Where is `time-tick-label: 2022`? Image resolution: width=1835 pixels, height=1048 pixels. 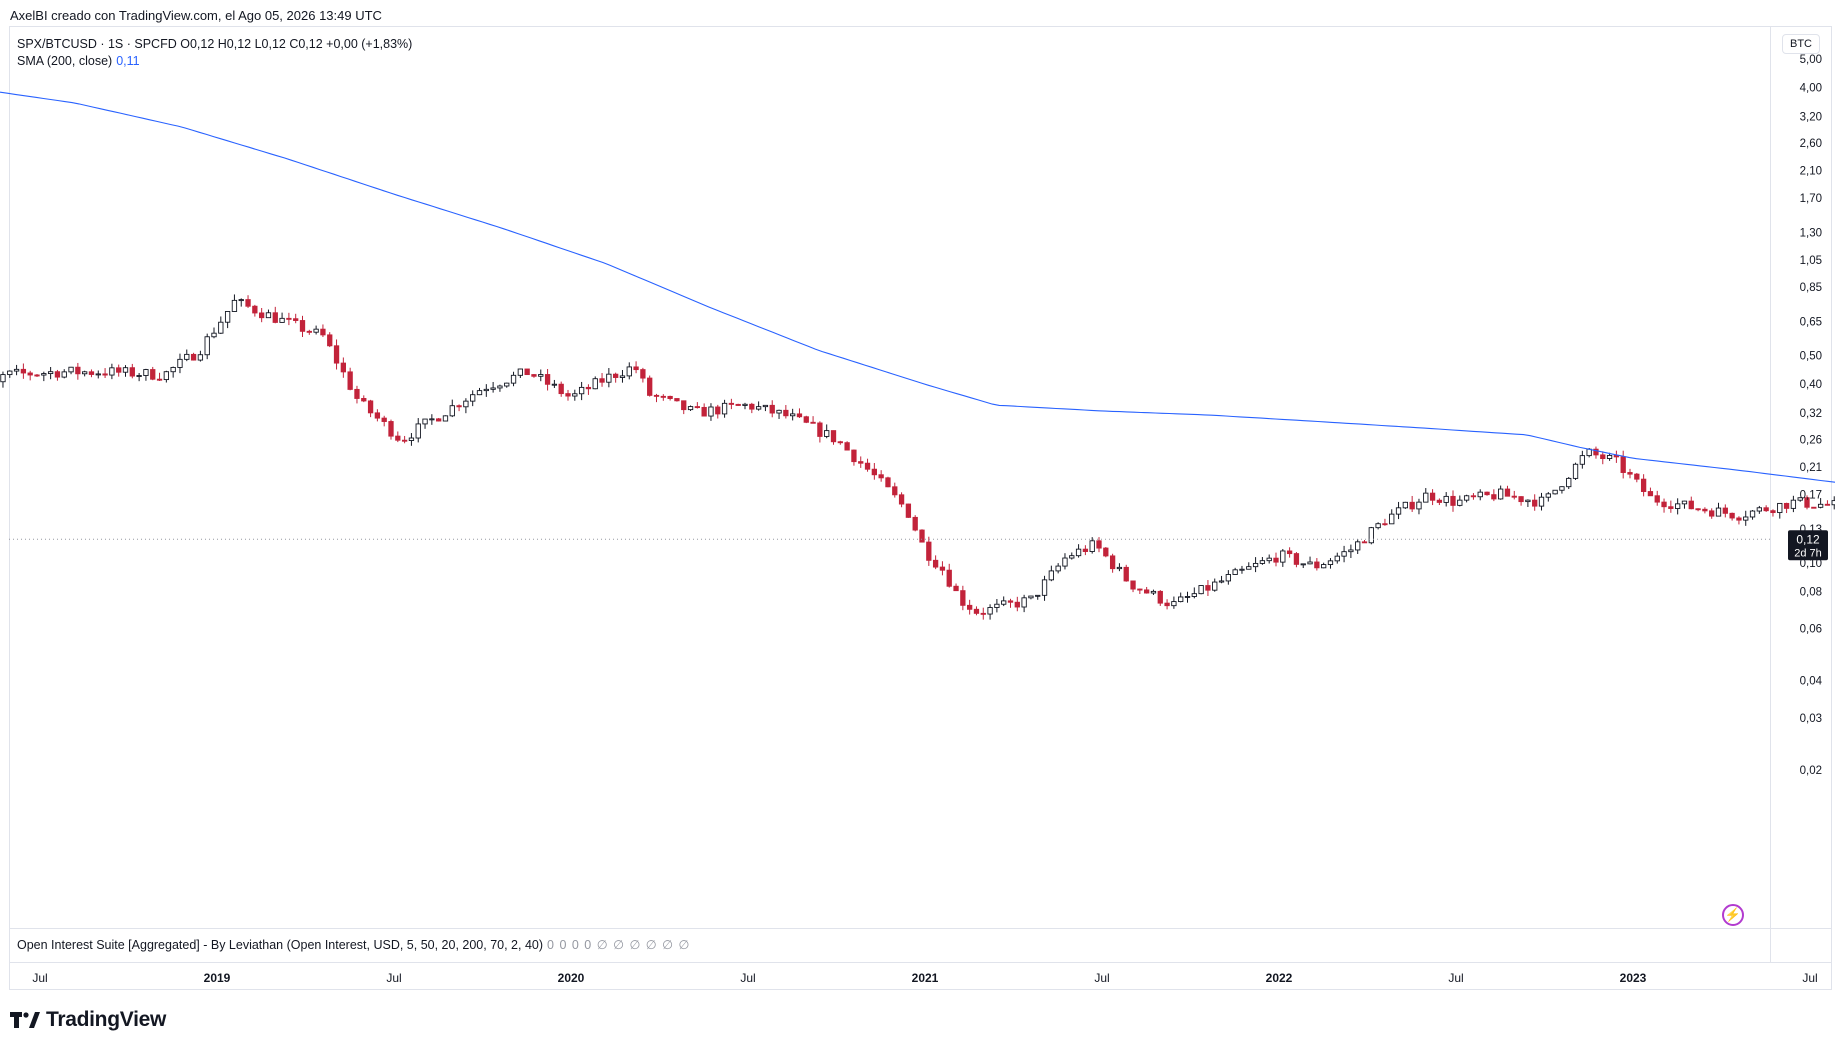 time-tick-label: 2022 is located at coordinates (1279, 978).